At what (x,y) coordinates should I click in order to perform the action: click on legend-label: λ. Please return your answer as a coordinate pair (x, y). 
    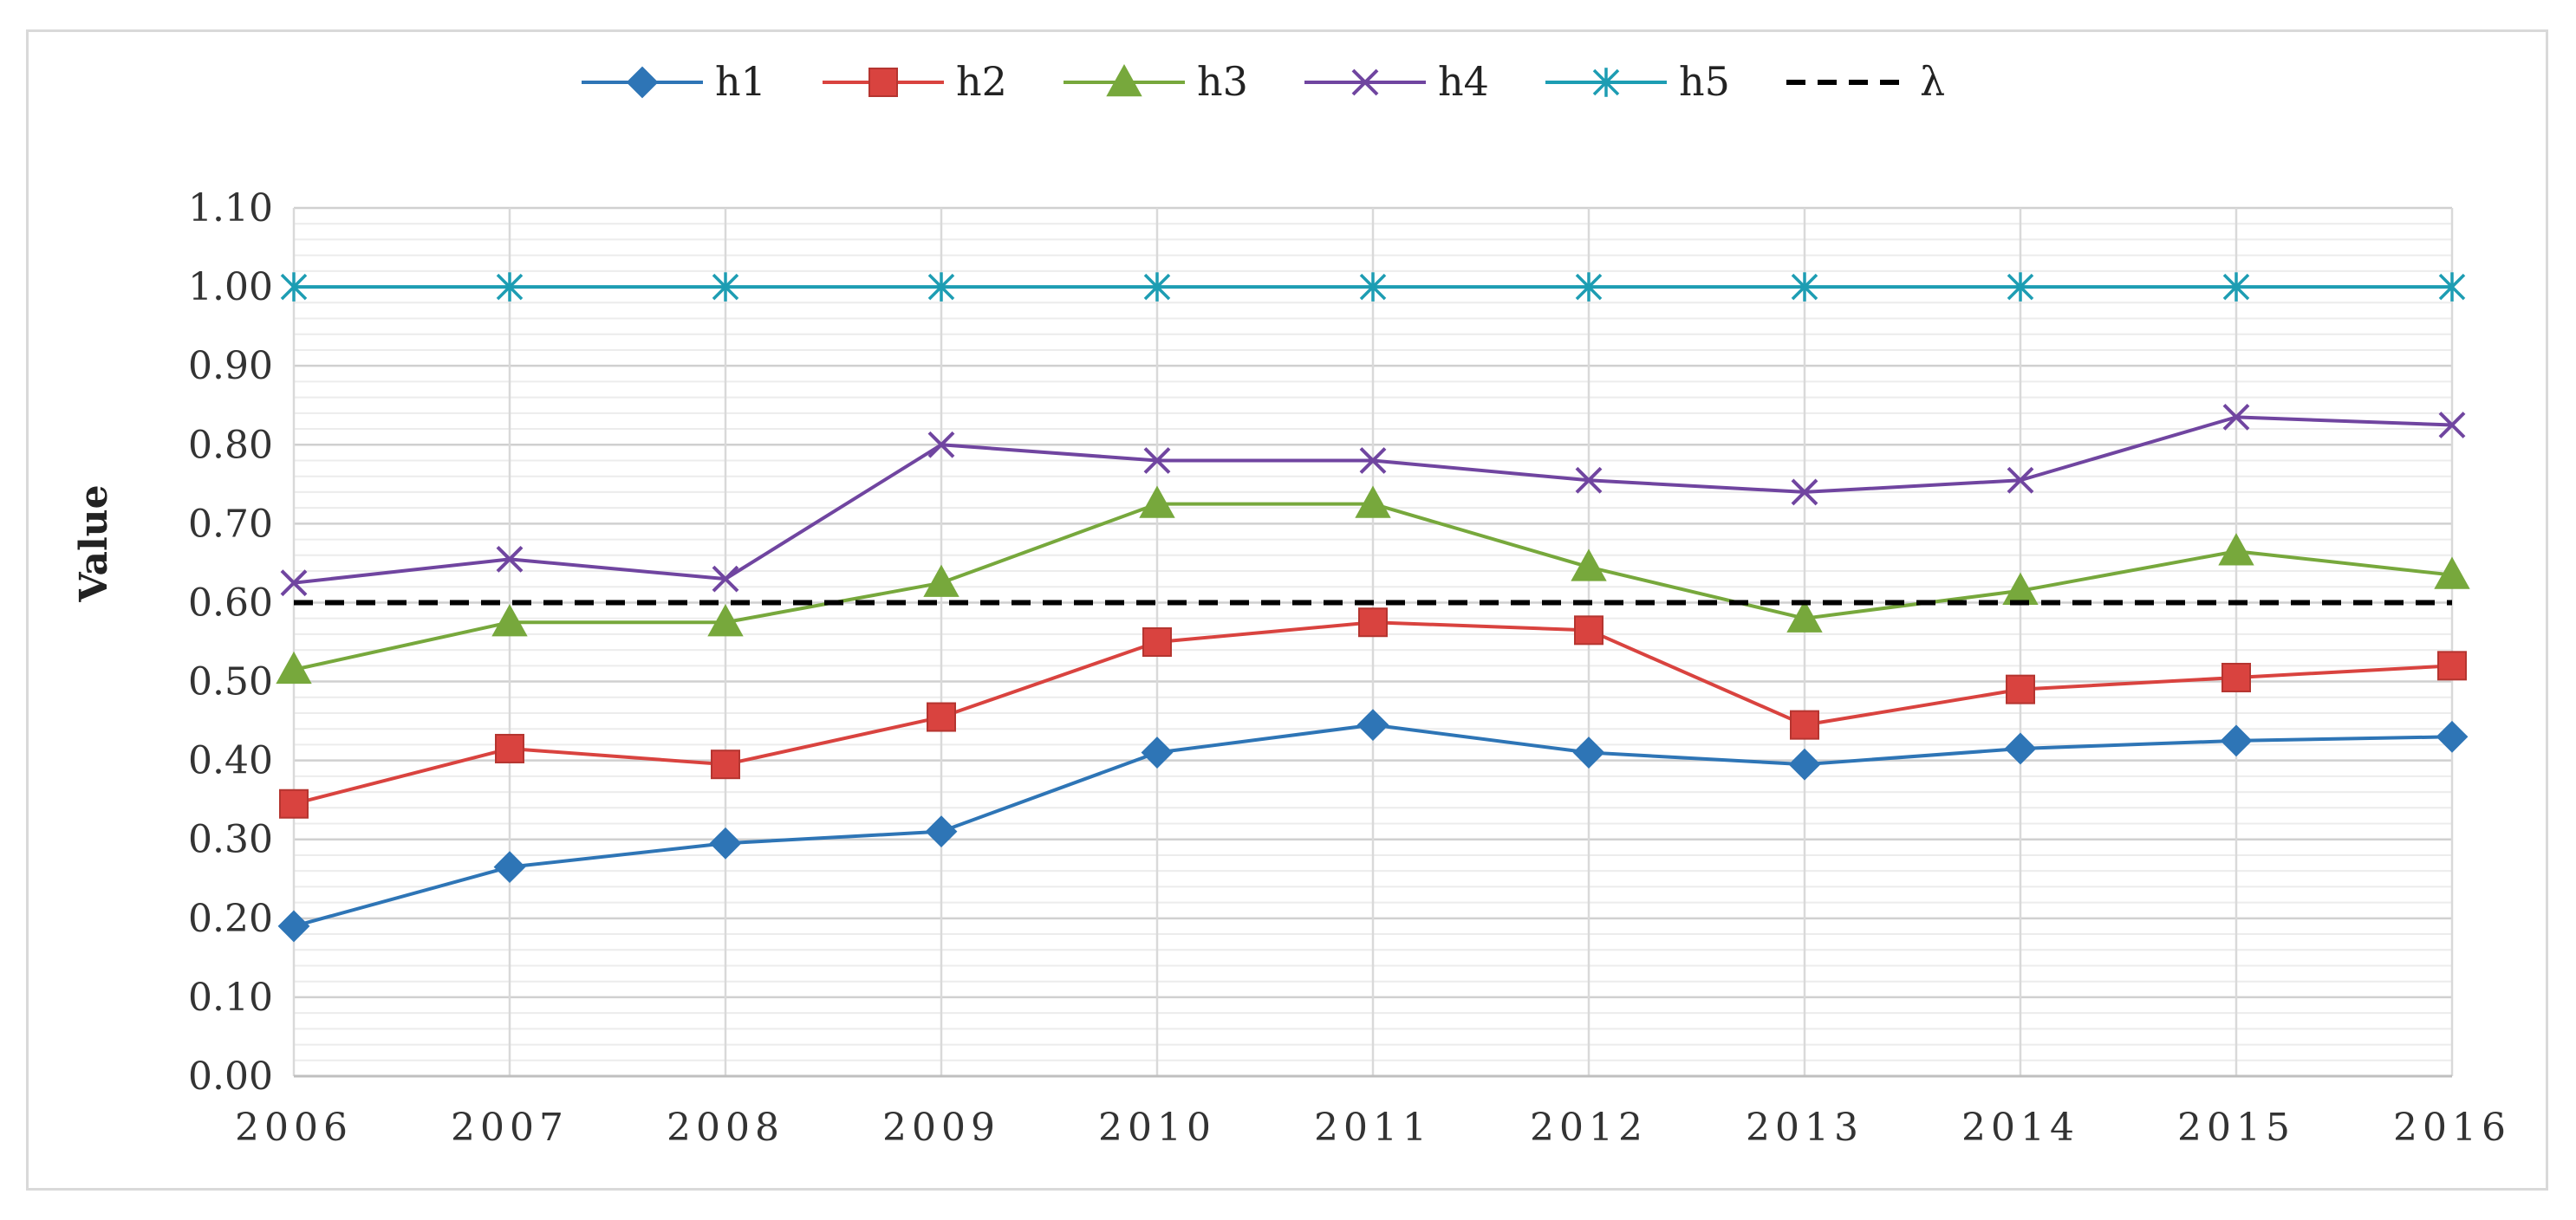
    Looking at the image, I should click on (1932, 81).